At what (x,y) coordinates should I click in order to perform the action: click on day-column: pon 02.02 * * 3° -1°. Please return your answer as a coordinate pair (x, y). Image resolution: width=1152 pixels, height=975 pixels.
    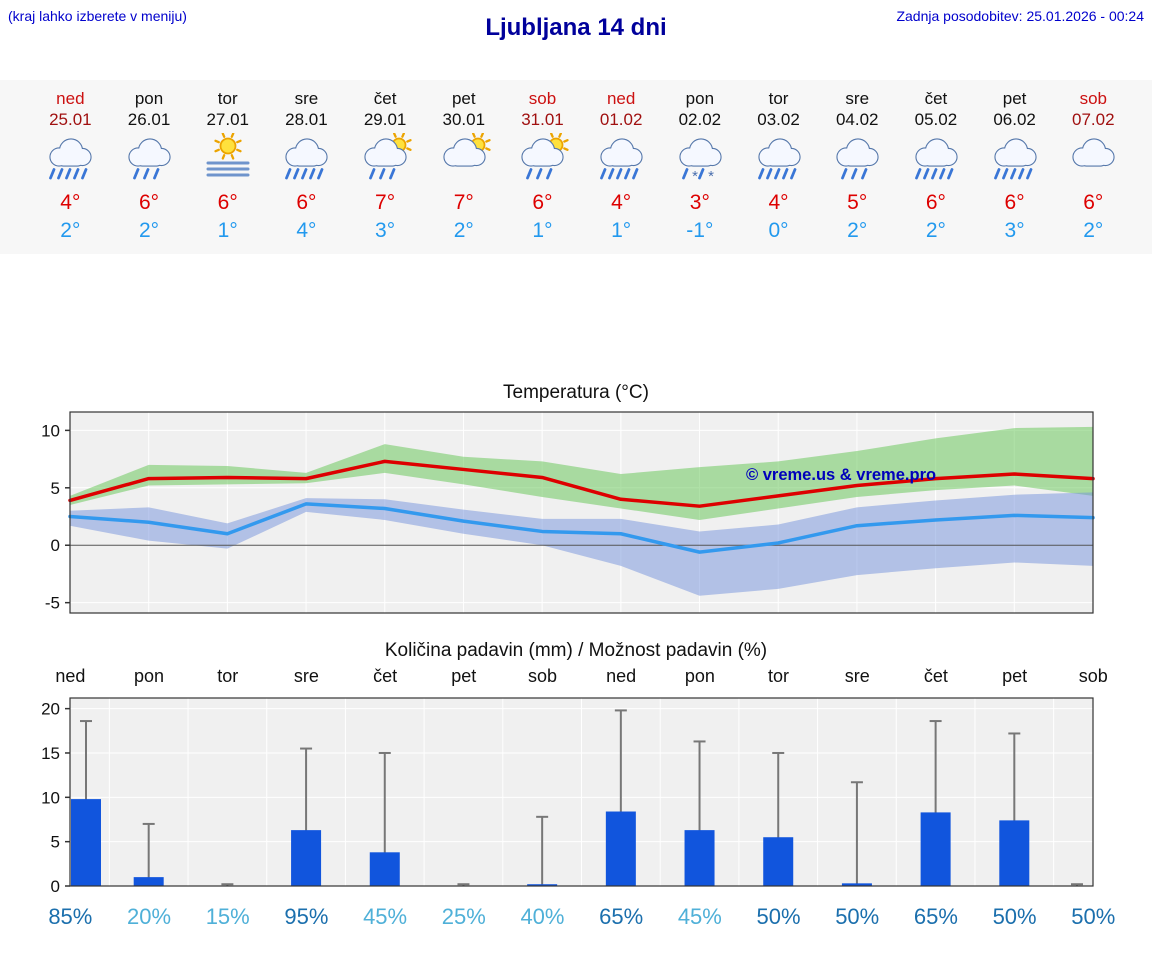
    Looking at the image, I should click on (700, 166).